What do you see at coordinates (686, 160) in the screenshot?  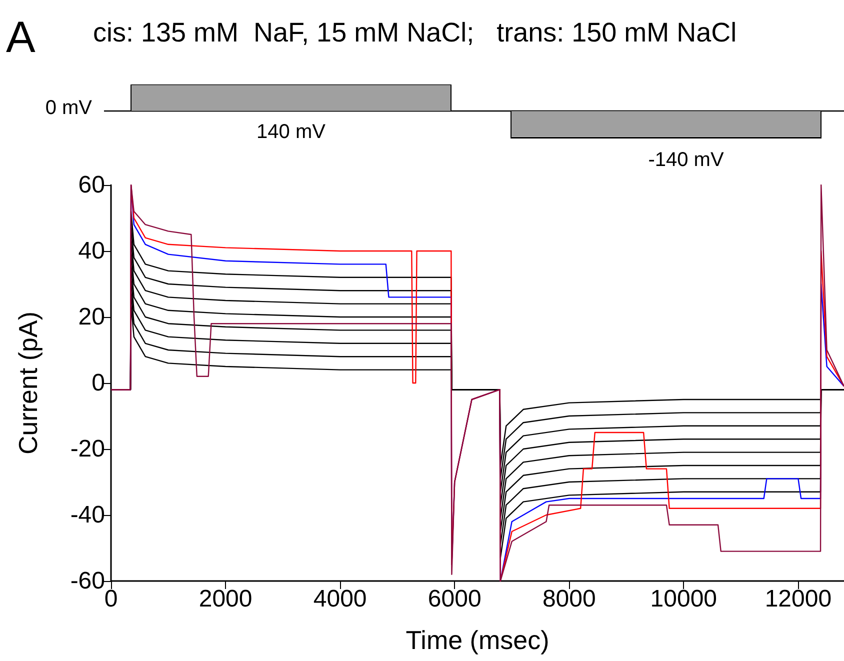 I see `text: -140 mV` at bounding box center [686, 160].